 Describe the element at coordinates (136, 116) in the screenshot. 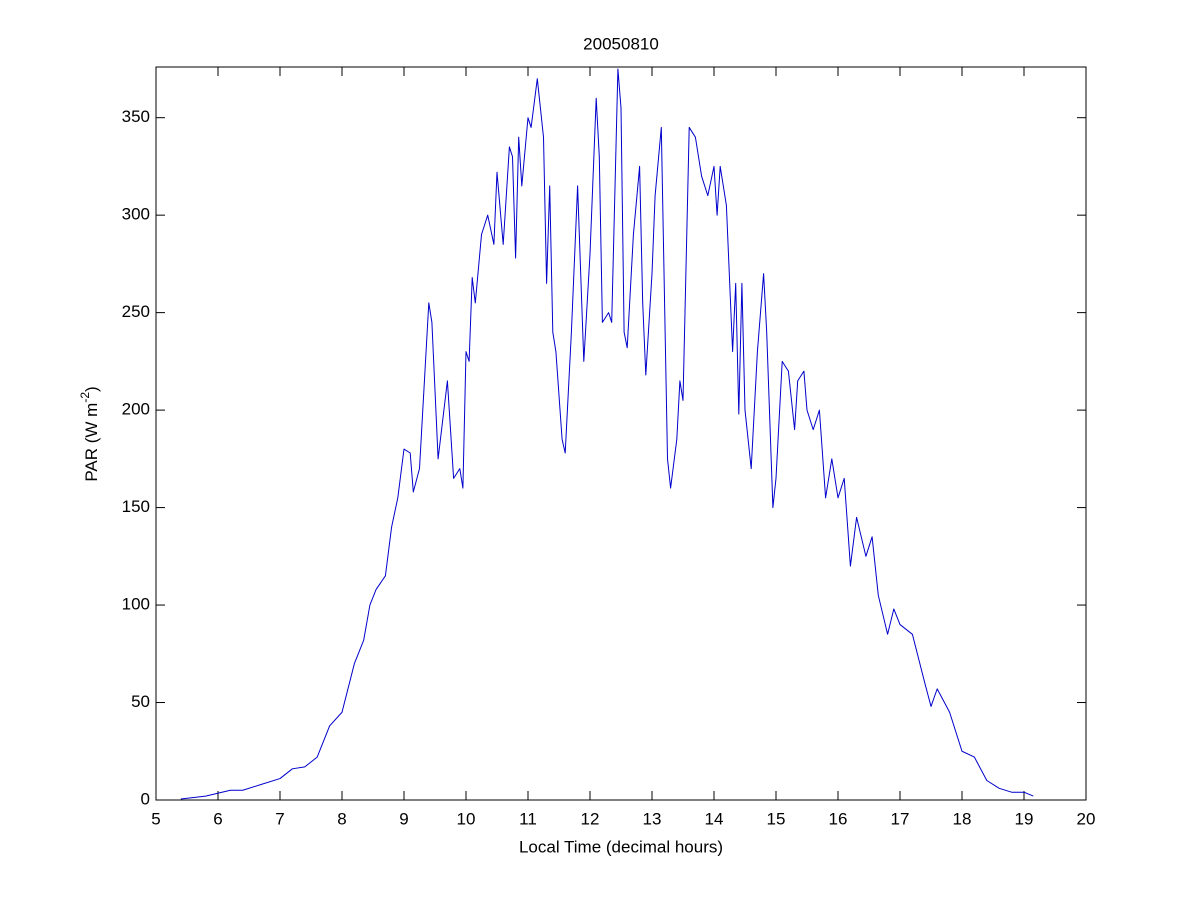

I see `y-tick-label: 350` at that location.